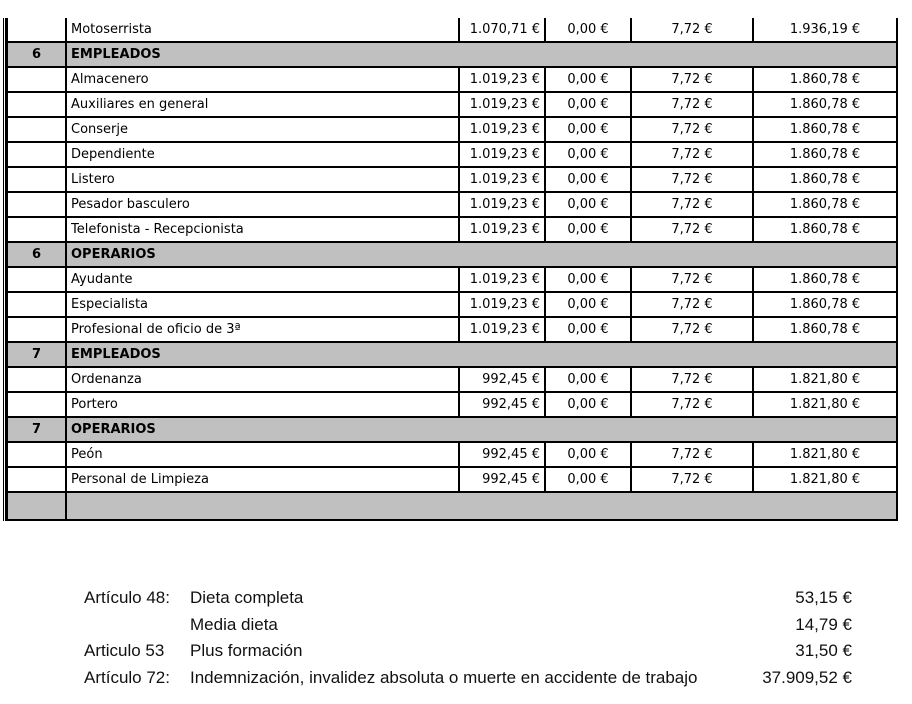 The width and height of the screenshot is (912, 704). I want to click on job-name-cell: Personal de Limpieza, so click(262, 479).